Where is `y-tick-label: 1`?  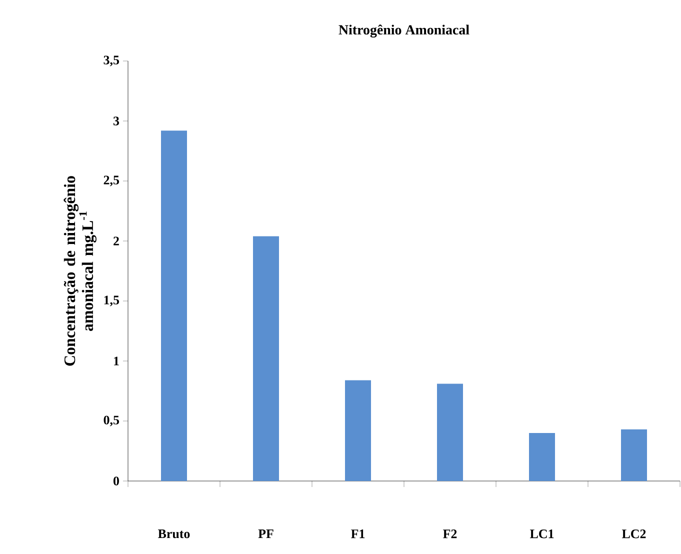 y-tick-label: 1 is located at coordinates (116, 361).